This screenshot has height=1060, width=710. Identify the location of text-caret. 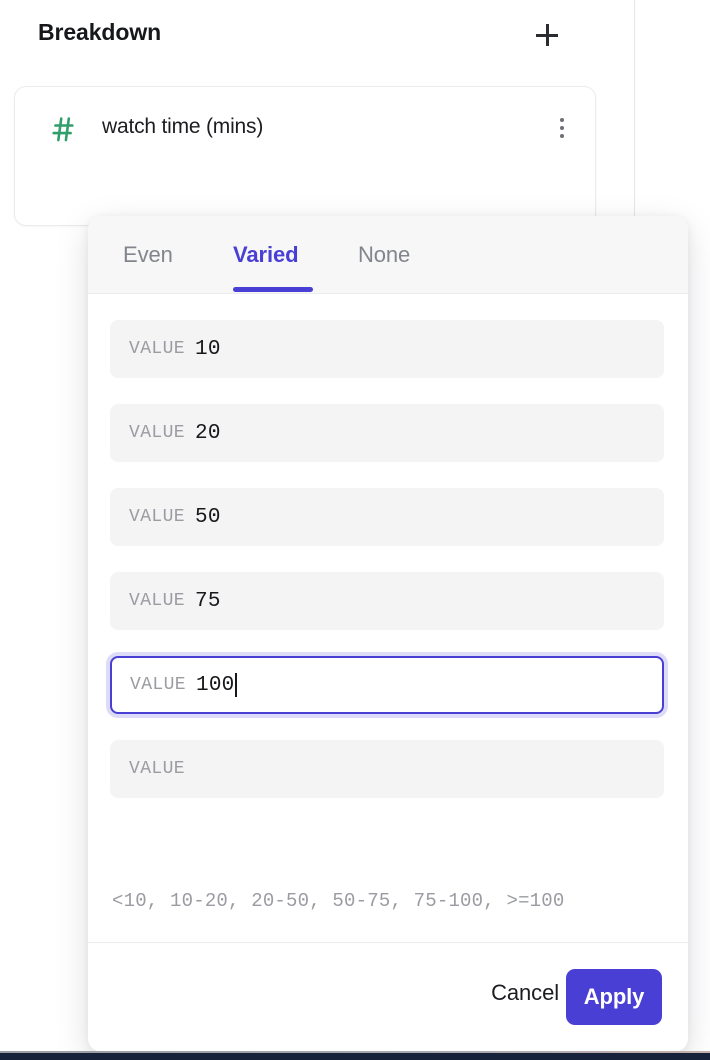
(236, 685).